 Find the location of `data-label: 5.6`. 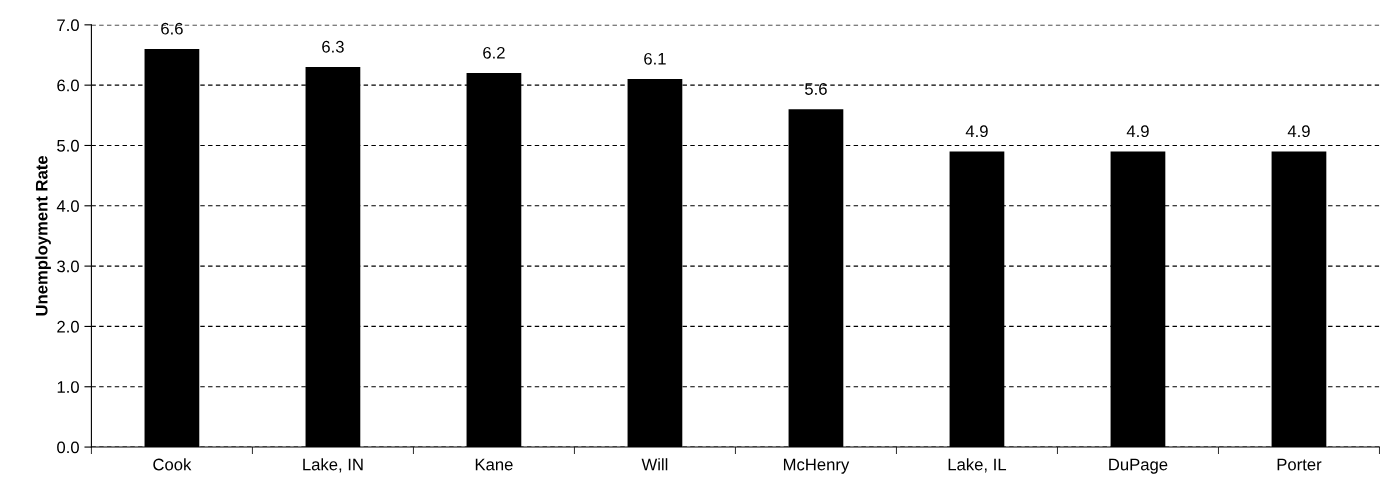

data-label: 5.6 is located at coordinates (816, 89).